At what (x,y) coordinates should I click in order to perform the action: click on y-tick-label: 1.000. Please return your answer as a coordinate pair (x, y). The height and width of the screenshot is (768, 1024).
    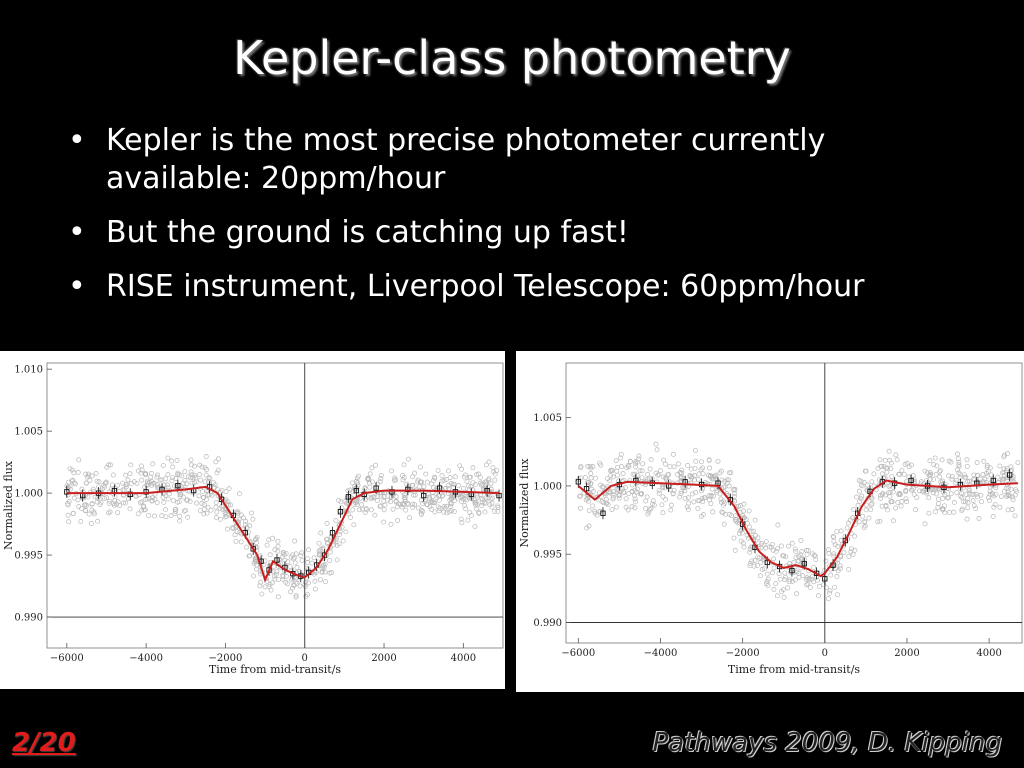
    Looking at the image, I should click on (547, 486).